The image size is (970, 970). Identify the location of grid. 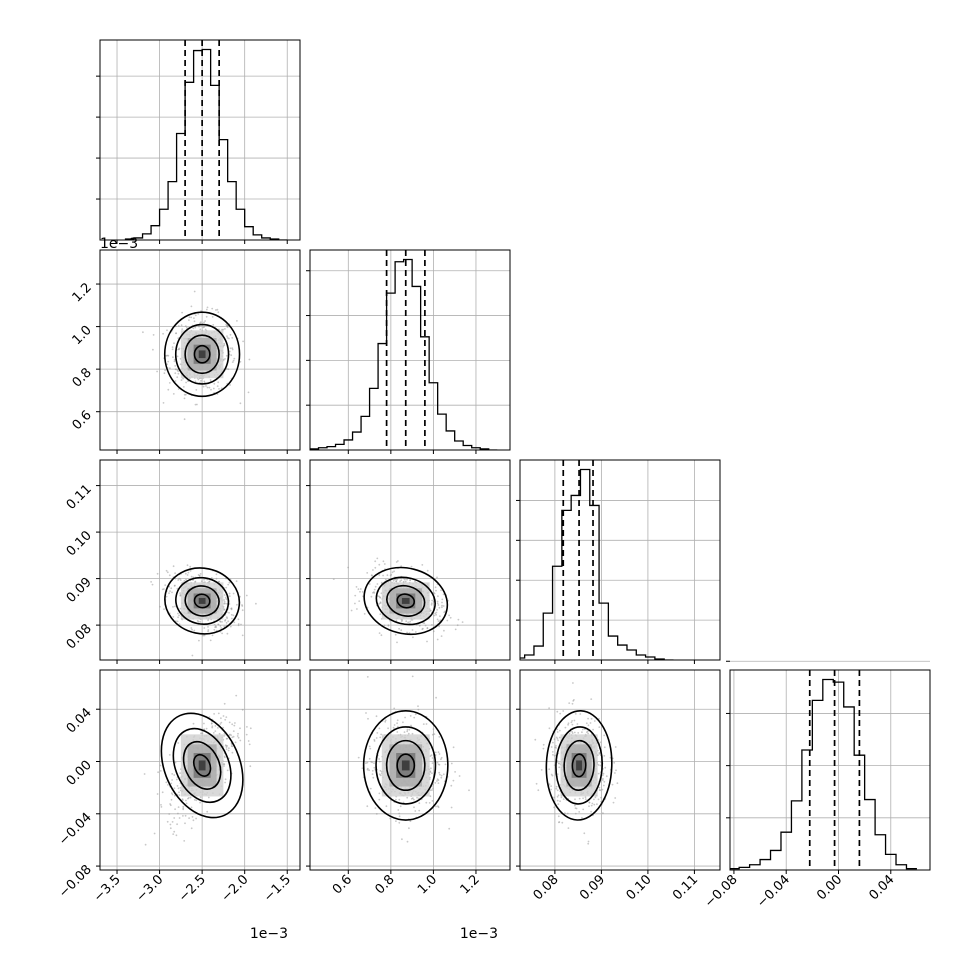
(830, 765).